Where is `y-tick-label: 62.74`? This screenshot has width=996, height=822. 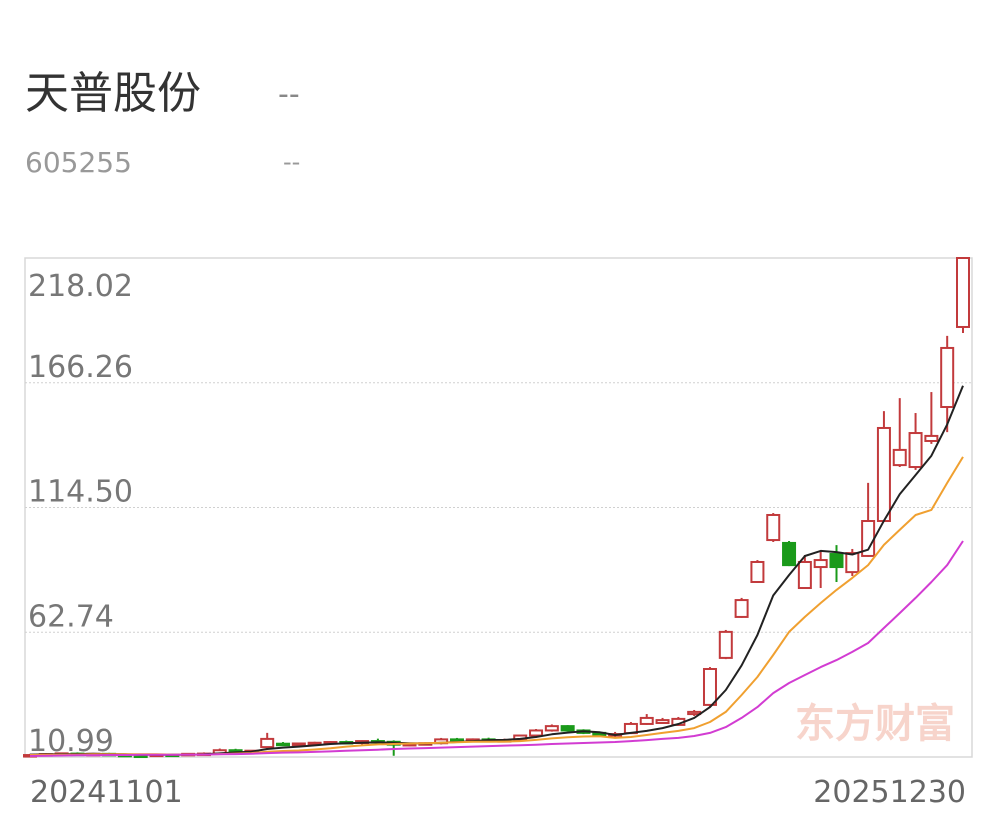
y-tick-label: 62.74 is located at coordinates (71, 616).